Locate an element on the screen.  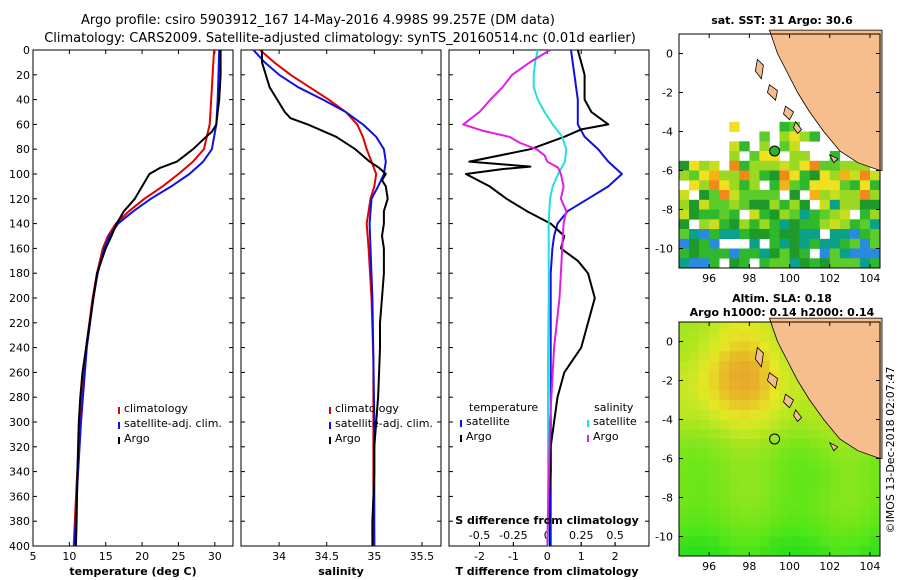
legend-title-temperature: temperature is located at coordinates (503, 407).